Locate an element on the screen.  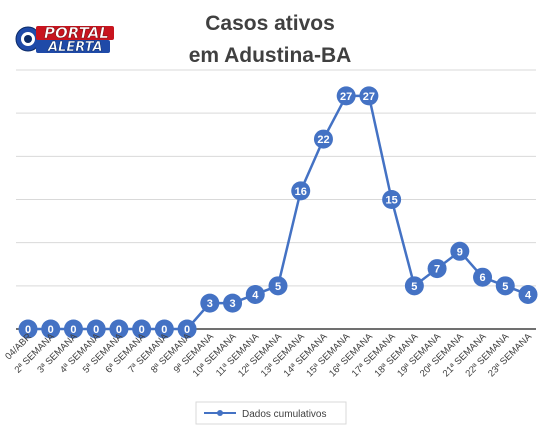
data-label: 9 is located at coordinates (460, 252).